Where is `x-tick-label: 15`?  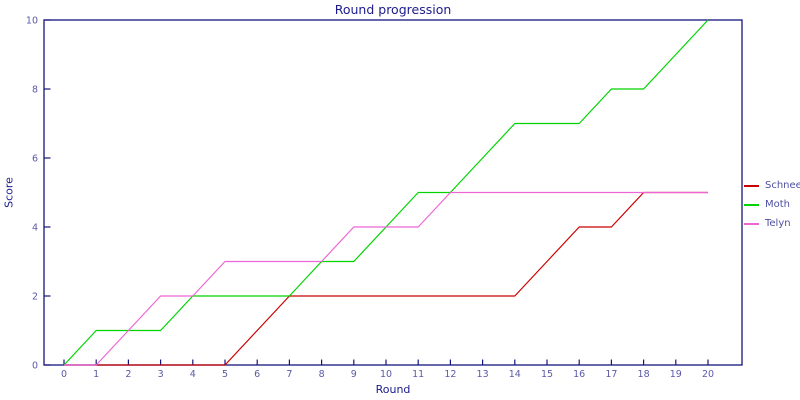 x-tick-label: 15 is located at coordinates (547, 374).